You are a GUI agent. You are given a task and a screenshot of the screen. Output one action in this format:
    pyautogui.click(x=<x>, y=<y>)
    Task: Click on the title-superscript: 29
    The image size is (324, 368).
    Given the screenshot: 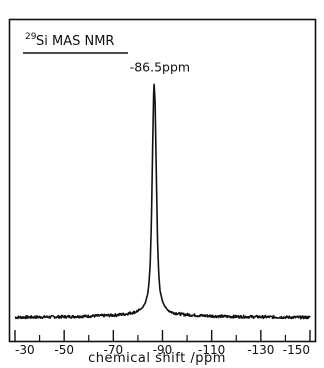 What is the action you would take?
    pyautogui.click(x=31, y=37)
    